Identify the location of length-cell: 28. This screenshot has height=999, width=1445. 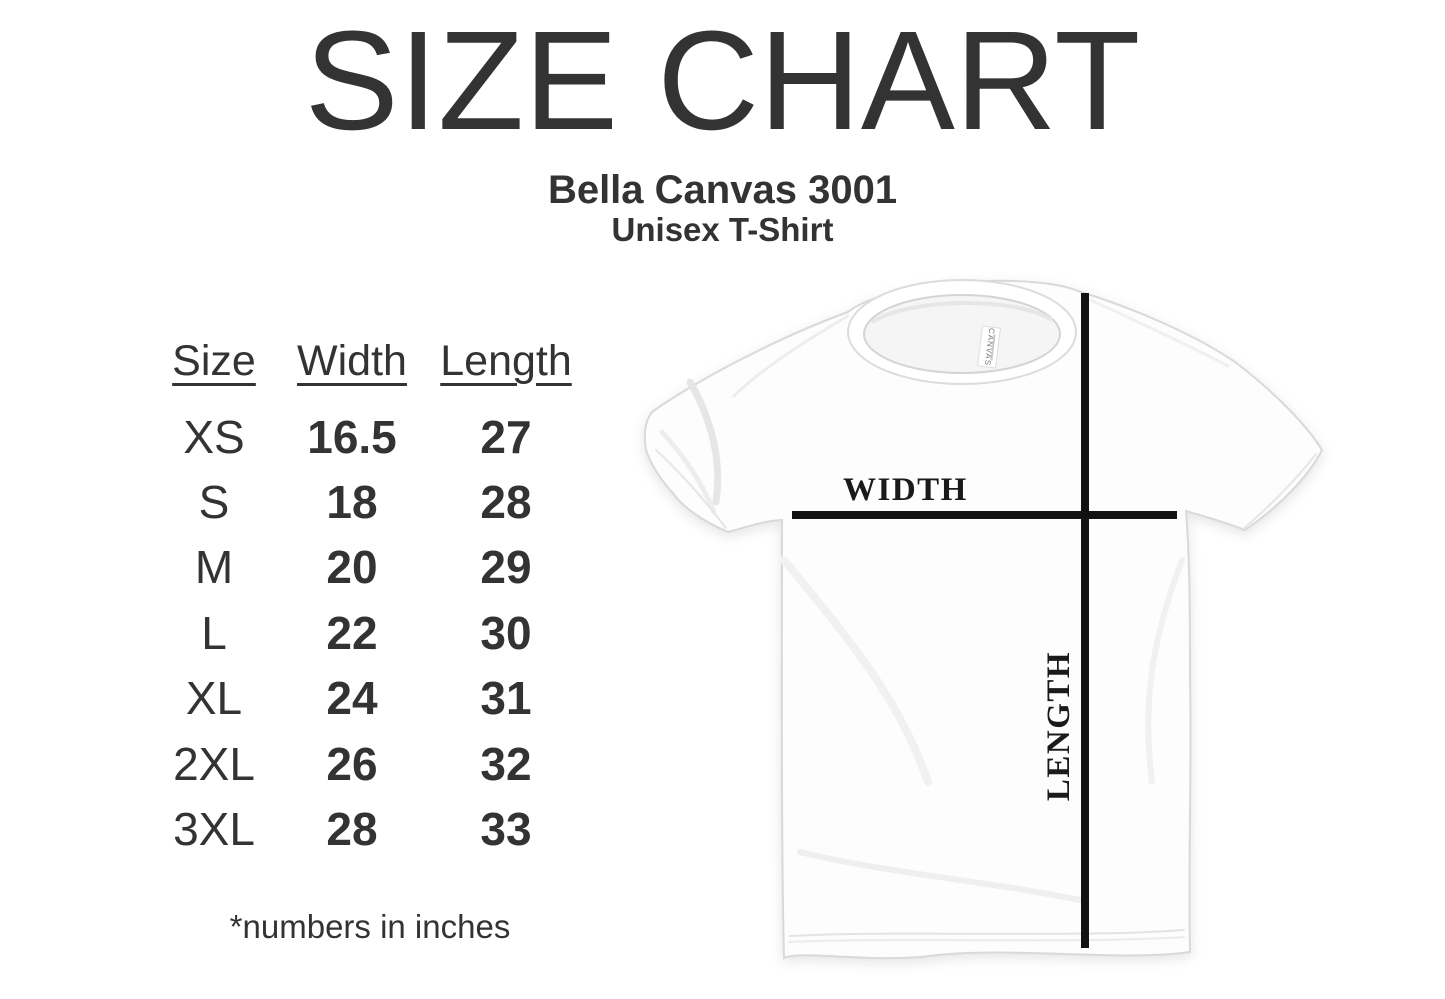
(506, 502).